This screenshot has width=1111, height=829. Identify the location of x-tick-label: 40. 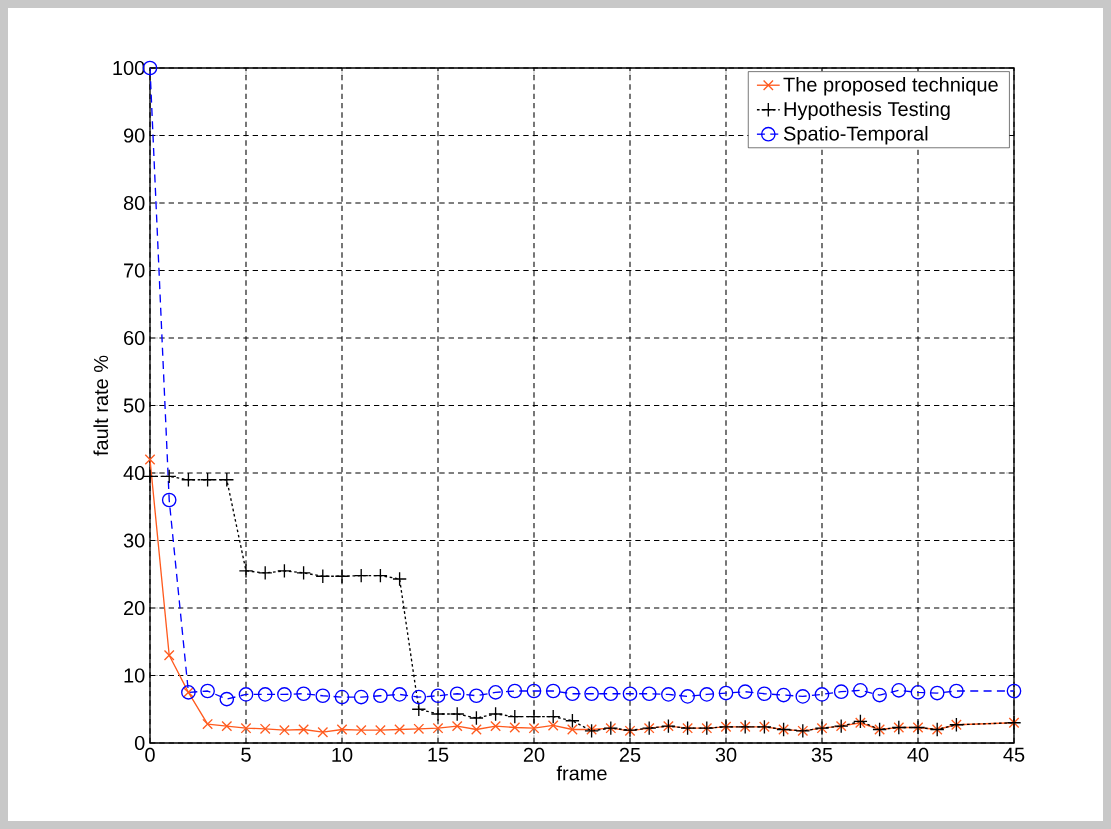
(918, 754).